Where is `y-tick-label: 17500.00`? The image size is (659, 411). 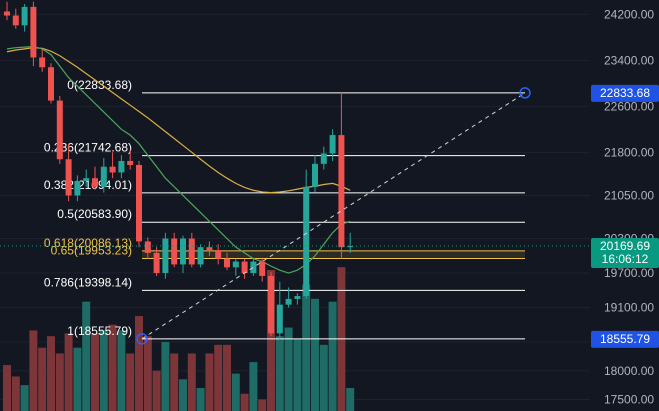 y-tick-label: 17500.00 is located at coordinates (629, 400).